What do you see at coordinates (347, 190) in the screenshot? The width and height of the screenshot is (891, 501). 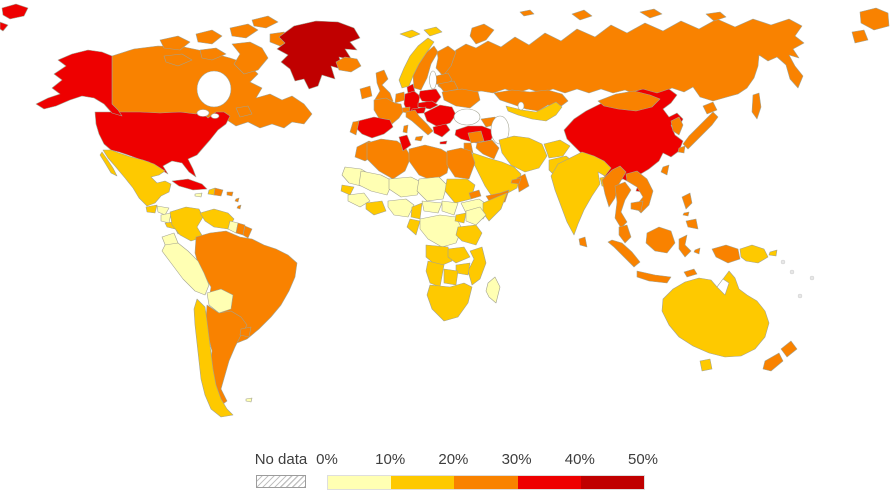 I see `country-senegal` at bounding box center [347, 190].